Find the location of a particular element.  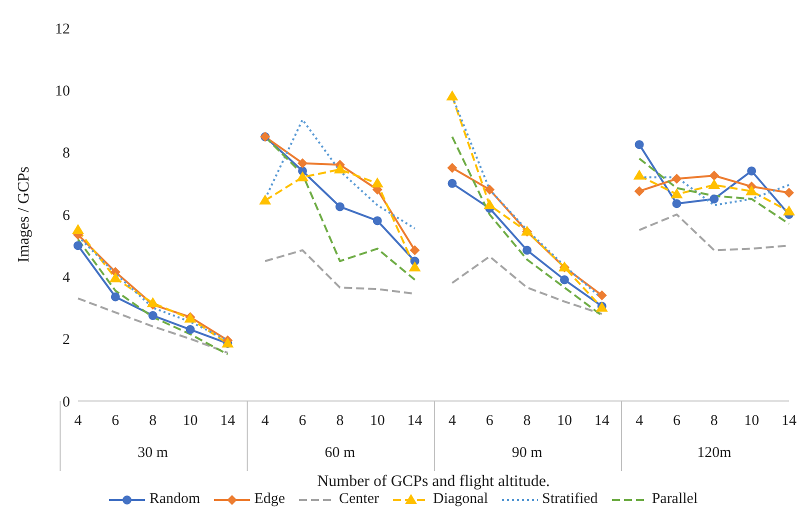

y-tick-label: 12 is located at coordinates (62, 29).